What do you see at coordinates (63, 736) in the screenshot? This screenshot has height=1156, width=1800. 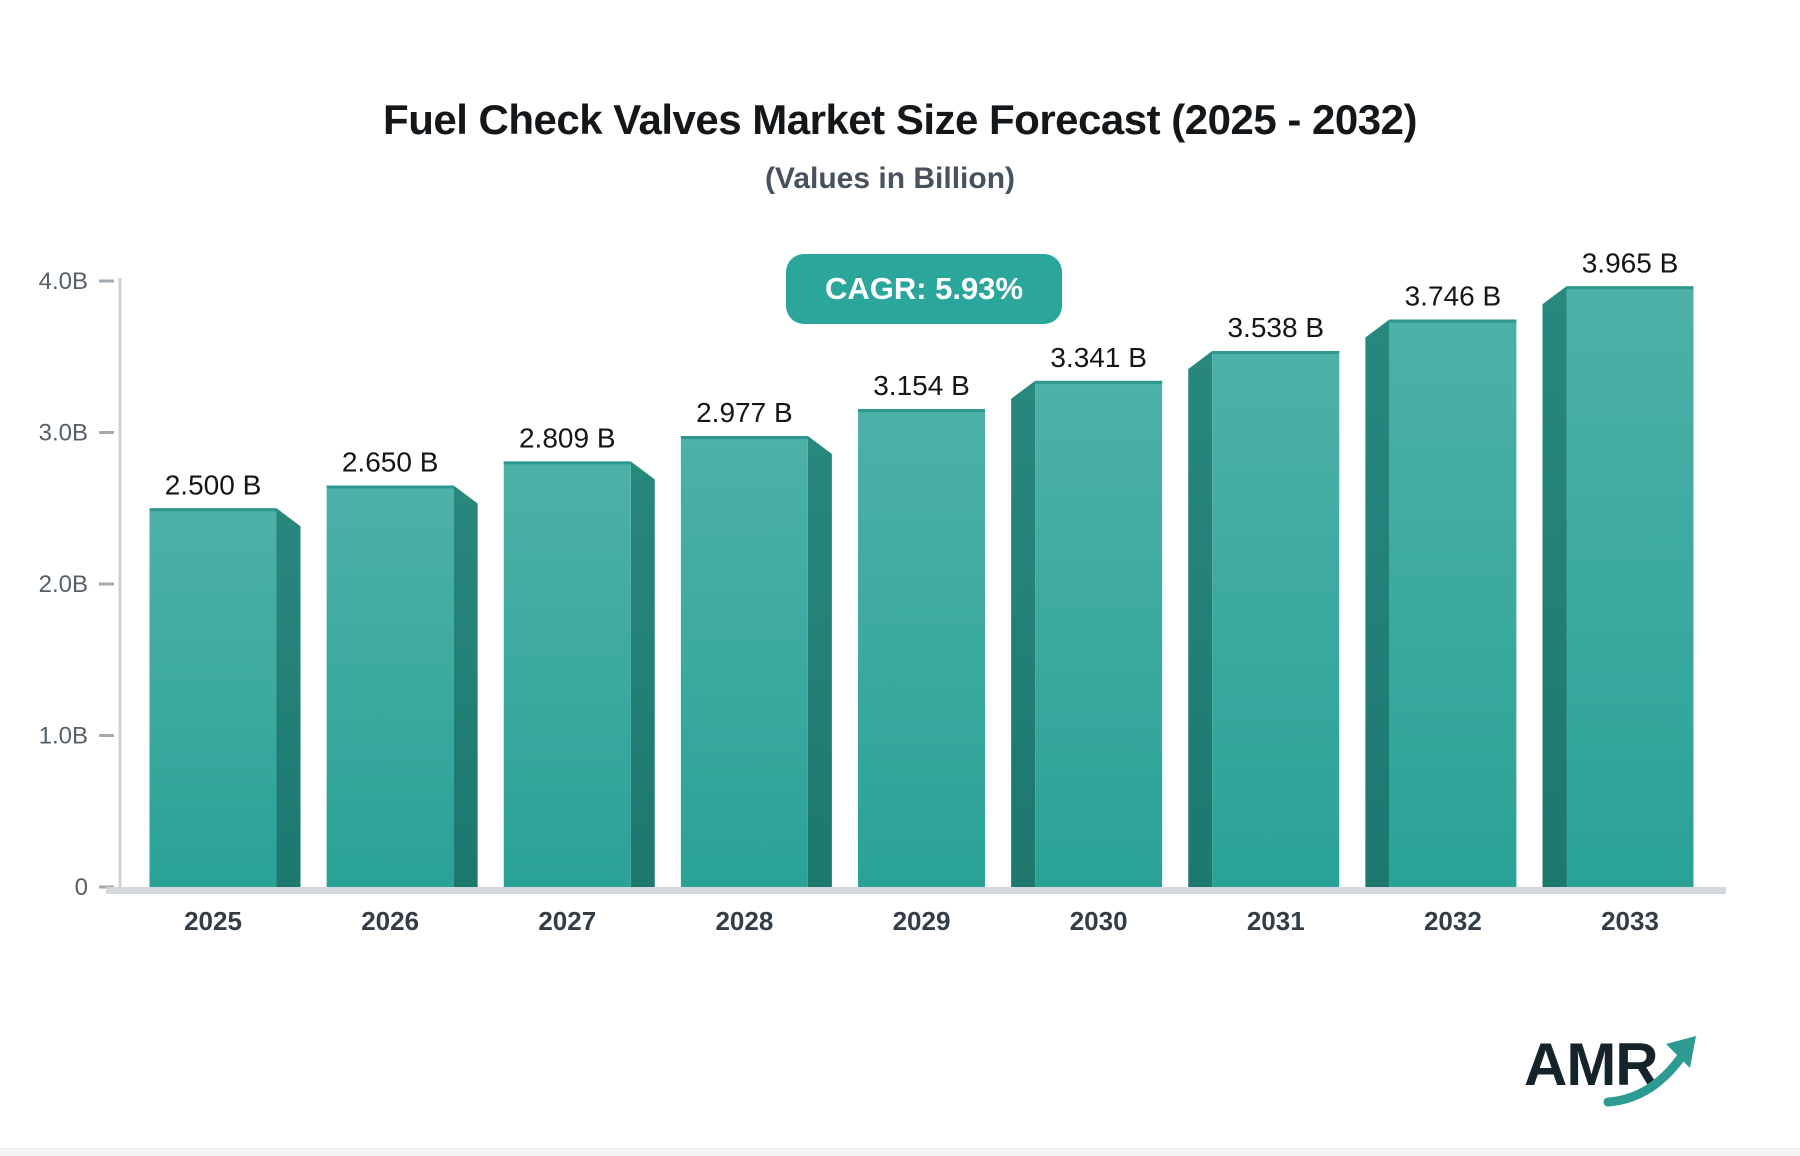 I see `y-tick-label: 1.0B` at bounding box center [63, 736].